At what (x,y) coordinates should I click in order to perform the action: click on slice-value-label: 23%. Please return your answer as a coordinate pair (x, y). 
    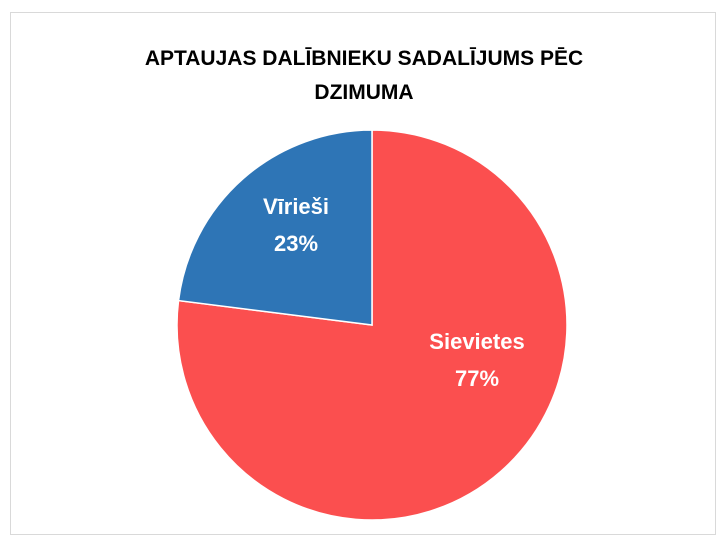
    Looking at the image, I should click on (296, 243).